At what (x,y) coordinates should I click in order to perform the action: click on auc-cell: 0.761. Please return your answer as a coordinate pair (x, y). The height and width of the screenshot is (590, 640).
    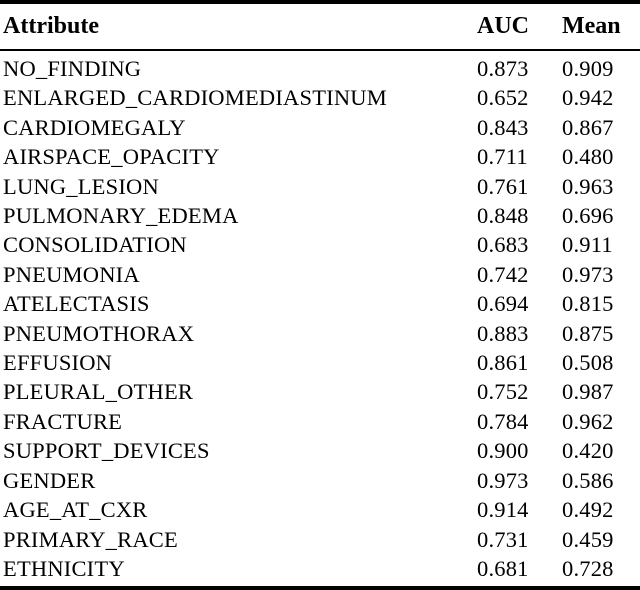
    Looking at the image, I should click on (503, 186).